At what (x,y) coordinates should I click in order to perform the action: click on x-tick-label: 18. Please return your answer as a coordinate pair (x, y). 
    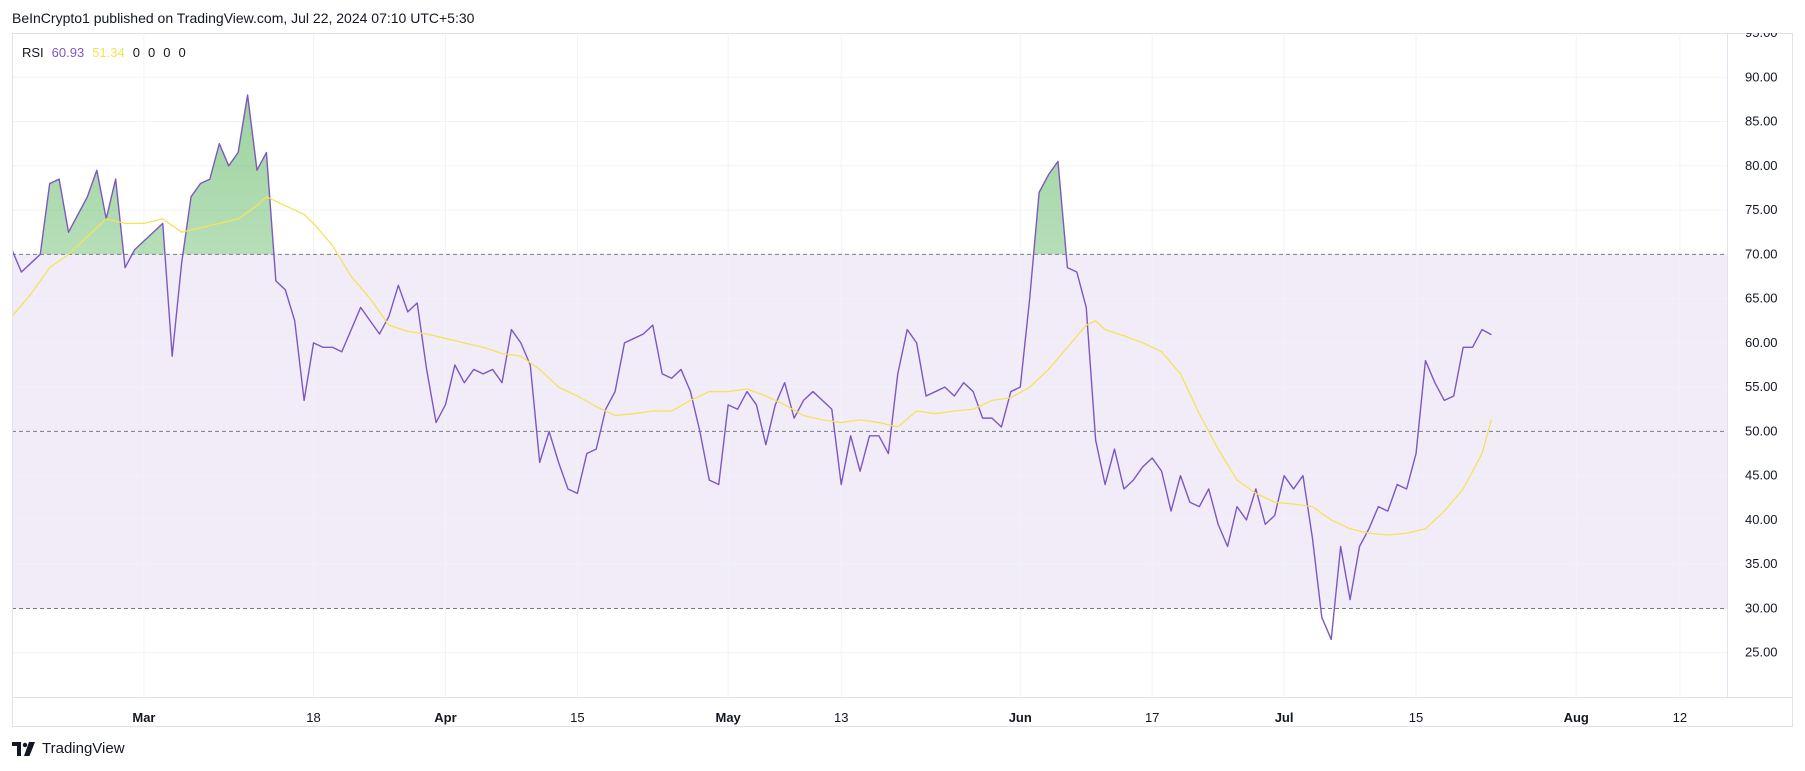
    Looking at the image, I should click on (313, 717).